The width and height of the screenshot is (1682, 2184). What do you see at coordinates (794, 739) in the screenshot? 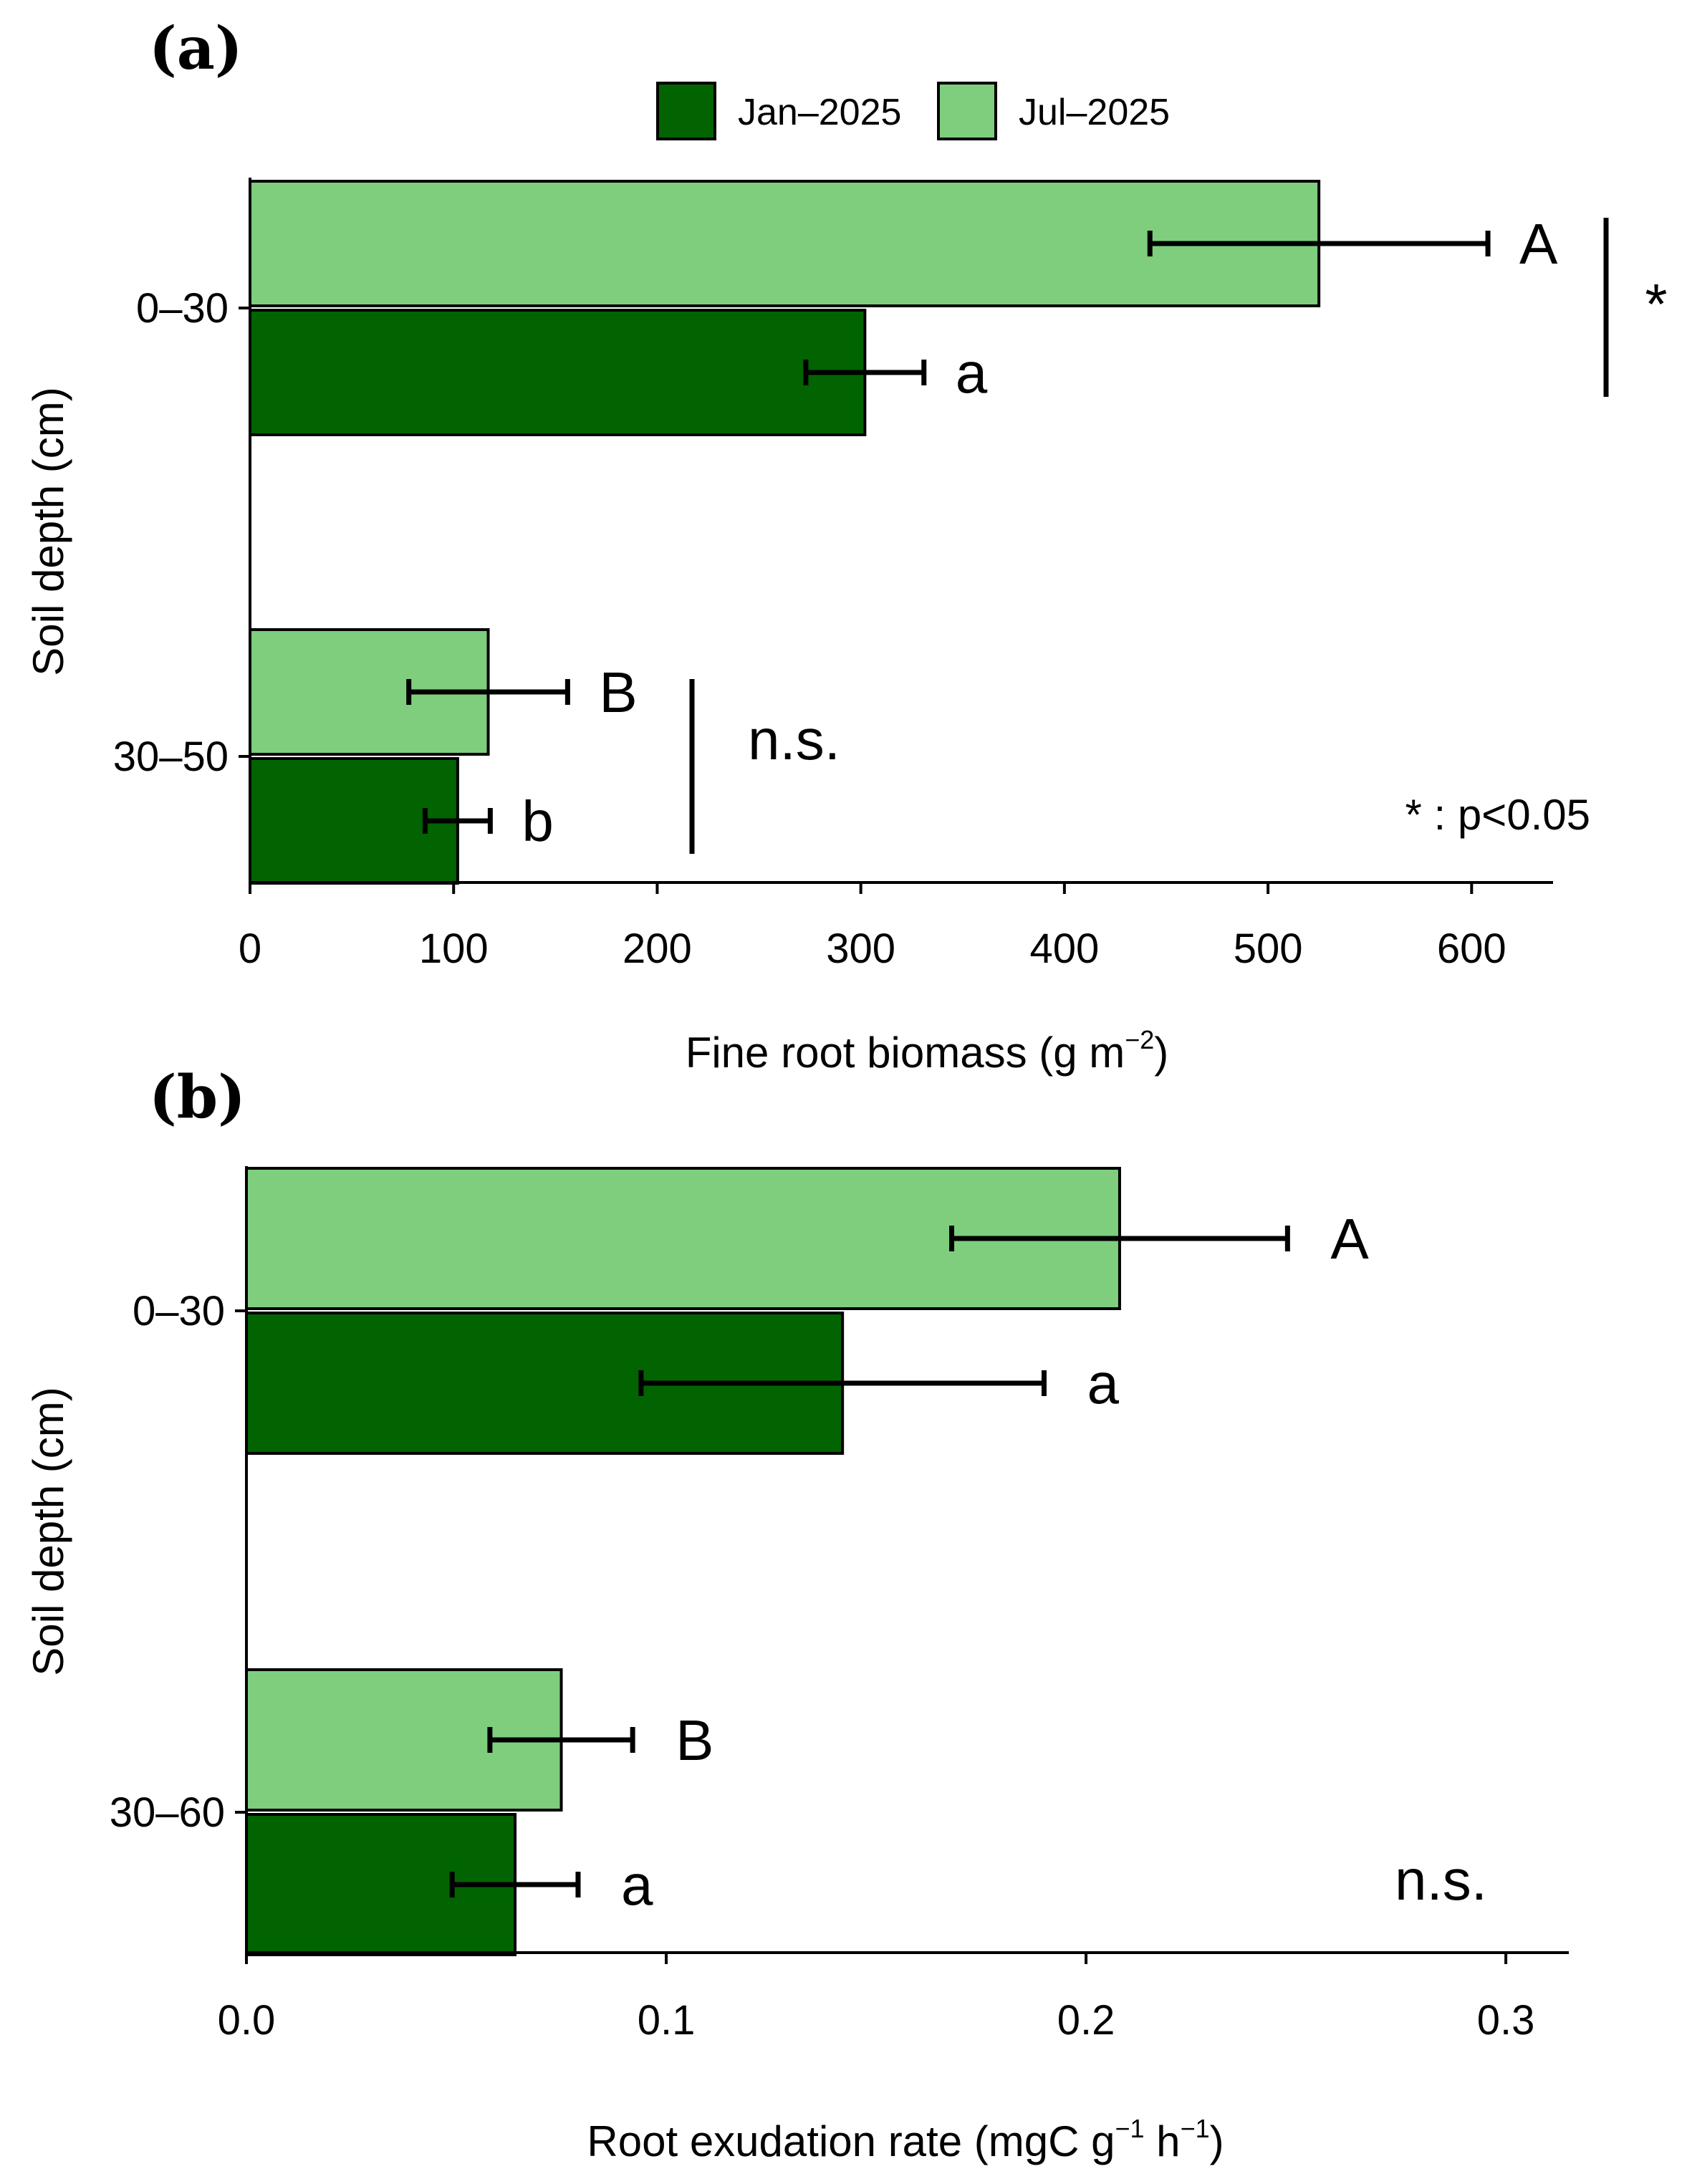
I see `panel-a-significance-30-50: n.s.` at bounding box center [794, 739].